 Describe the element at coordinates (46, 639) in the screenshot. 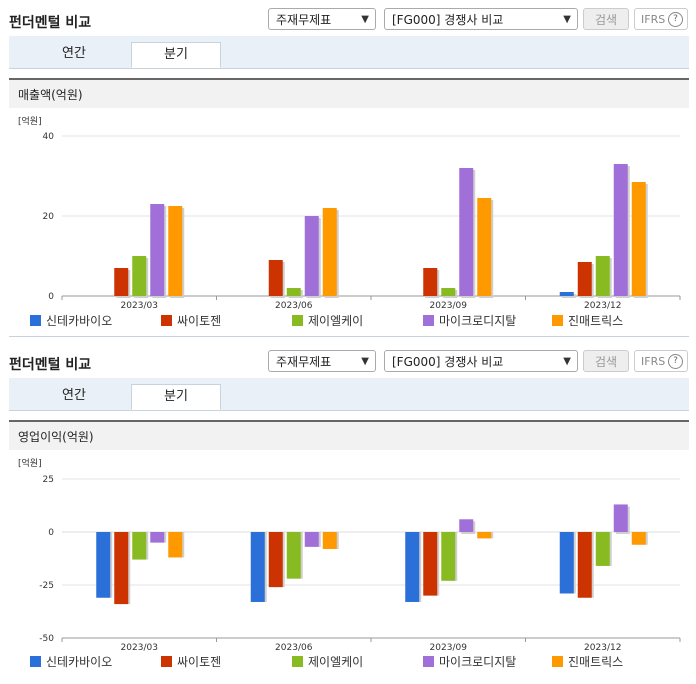

I see `y-tick-label: -50` at that location.